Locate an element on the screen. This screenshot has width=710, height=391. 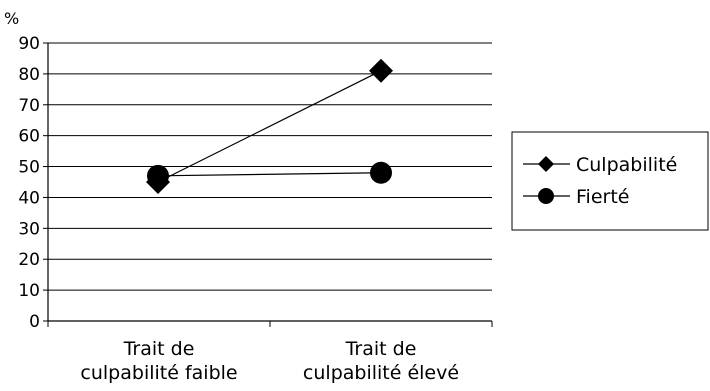
y-tick-label: 10 is located at coordinates (29, 291).